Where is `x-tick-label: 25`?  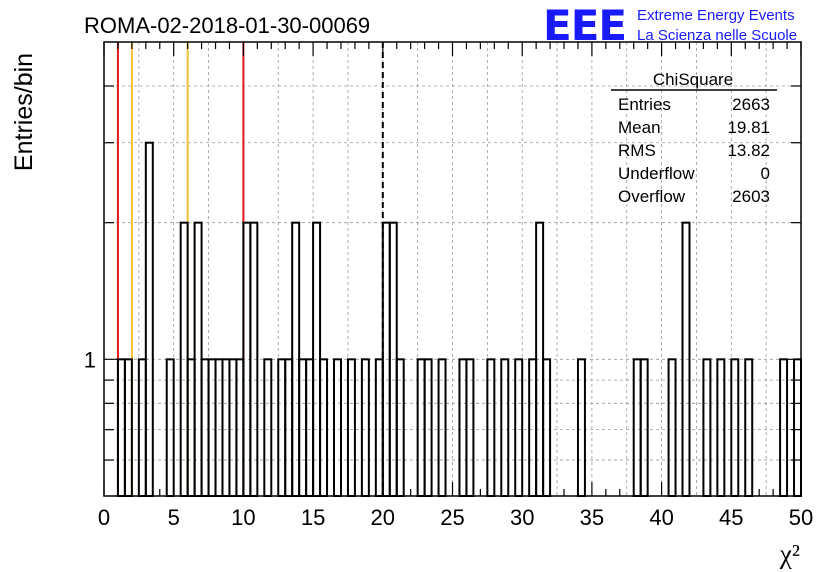 x-tick-label: 25 is located at coordinates (452, 517).